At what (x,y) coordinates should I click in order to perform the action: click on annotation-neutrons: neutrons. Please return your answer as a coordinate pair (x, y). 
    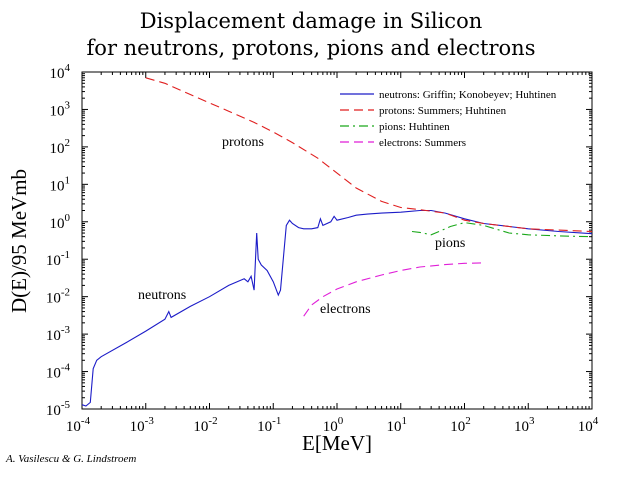
    Looking at the image, I should click on (162, 295).